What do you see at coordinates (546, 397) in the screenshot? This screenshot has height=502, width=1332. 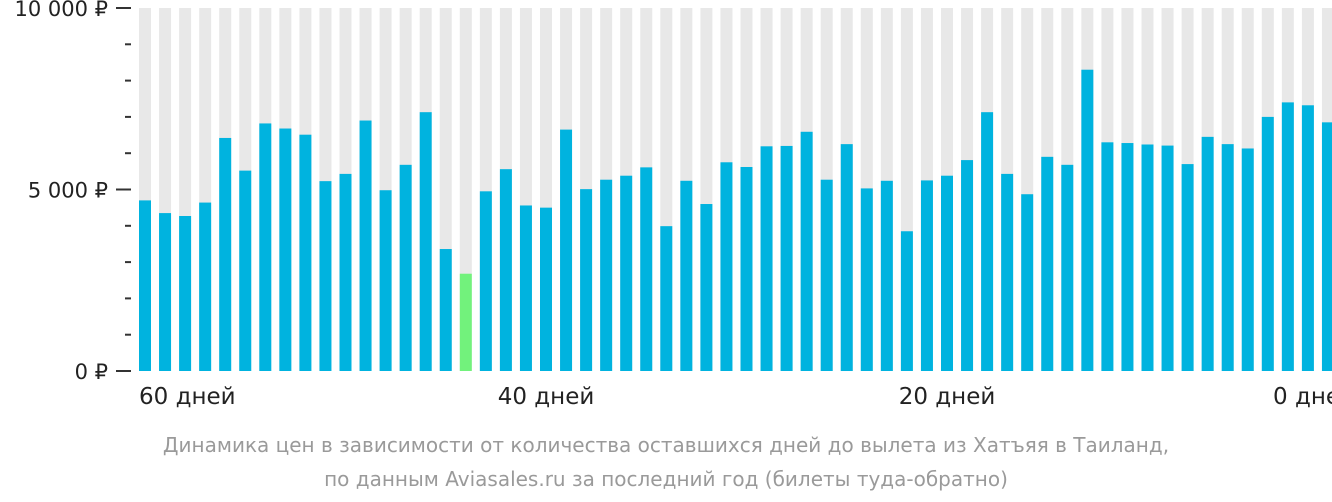 I see `x-tick-label: 40 дней` at bounding box center [546, 397].